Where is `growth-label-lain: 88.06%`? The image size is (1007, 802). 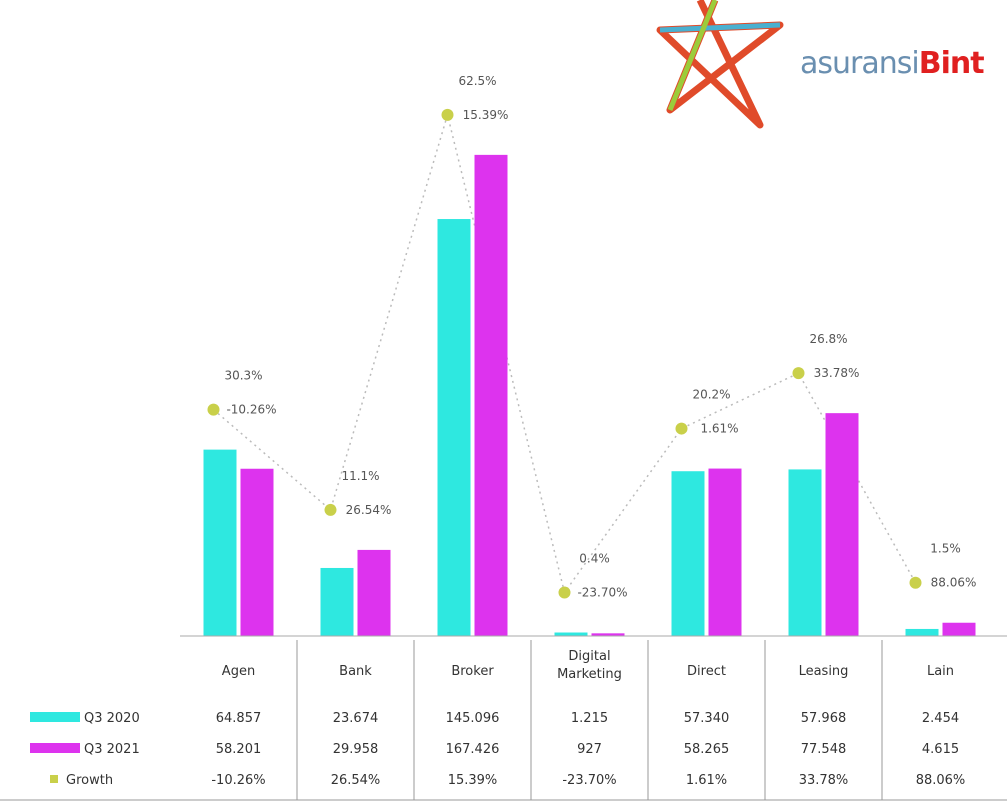
growth-label-lain: 88.06% is located at coordinates (954, 583).